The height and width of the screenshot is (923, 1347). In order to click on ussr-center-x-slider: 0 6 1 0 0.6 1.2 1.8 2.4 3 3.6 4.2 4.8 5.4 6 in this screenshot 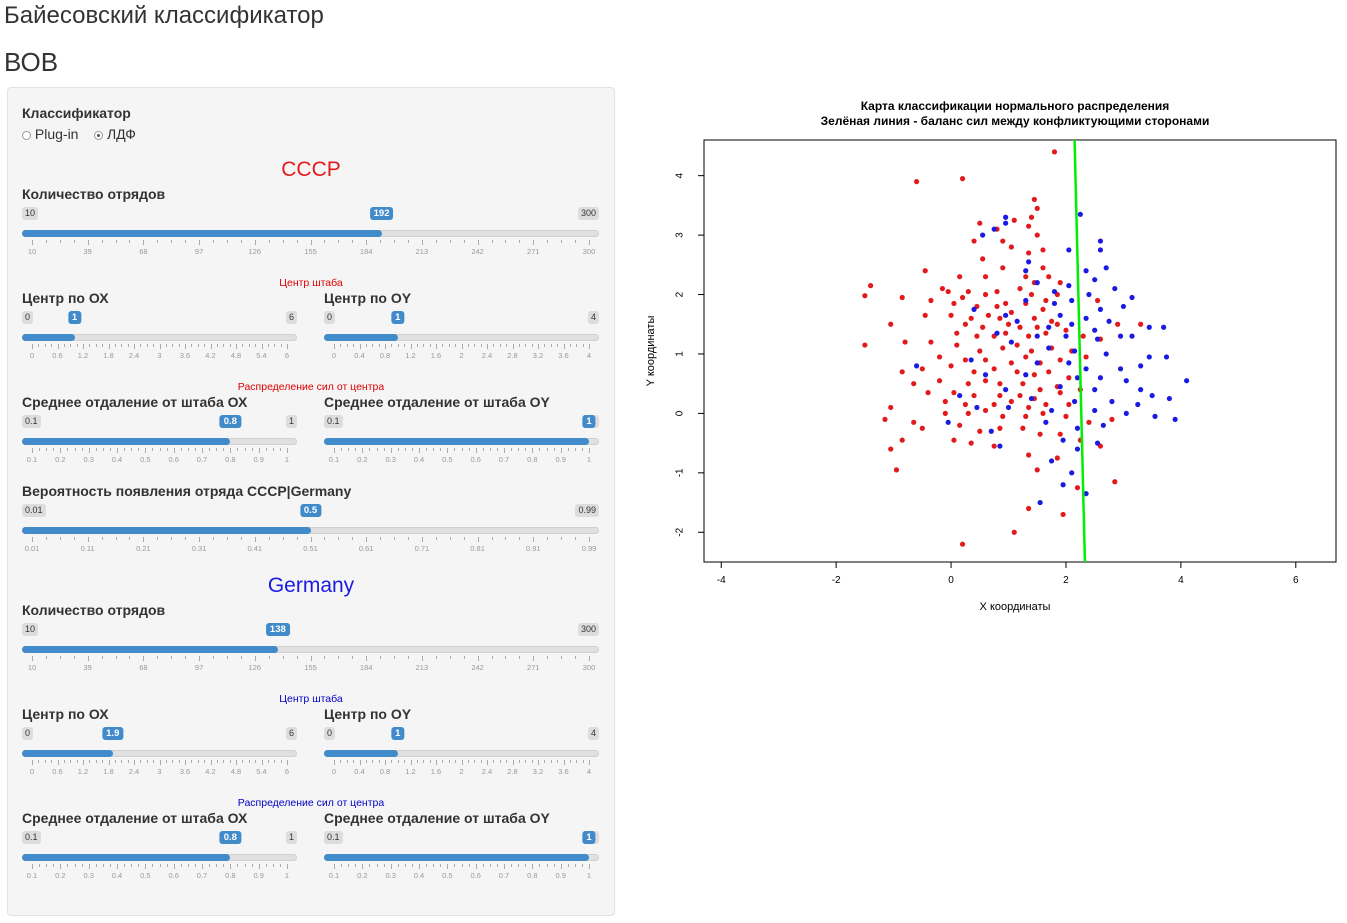, I will do `click(311, 337)`.